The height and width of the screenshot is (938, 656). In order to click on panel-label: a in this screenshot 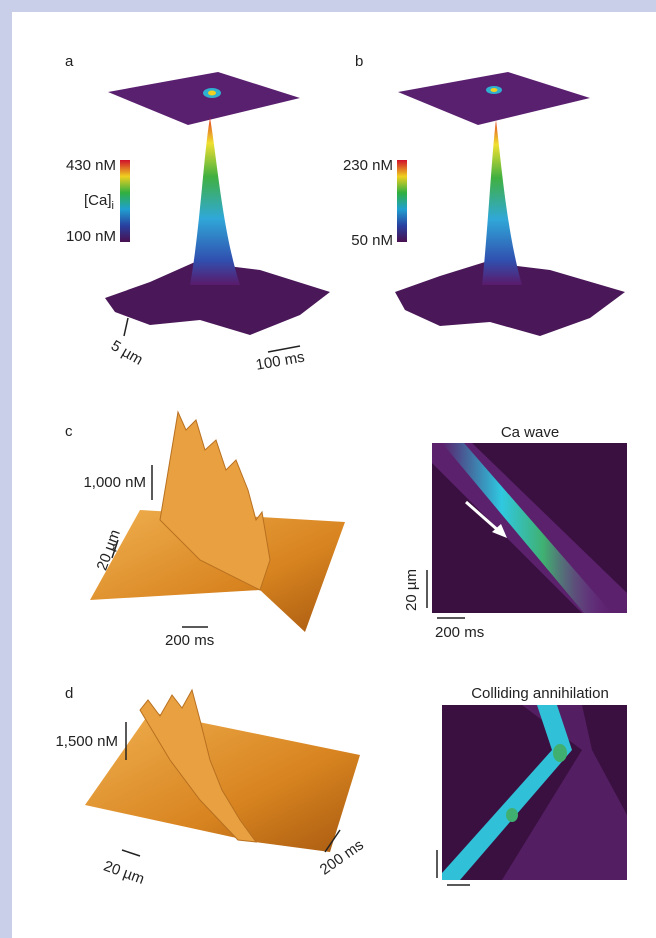, I will do `click(69, 61)`.